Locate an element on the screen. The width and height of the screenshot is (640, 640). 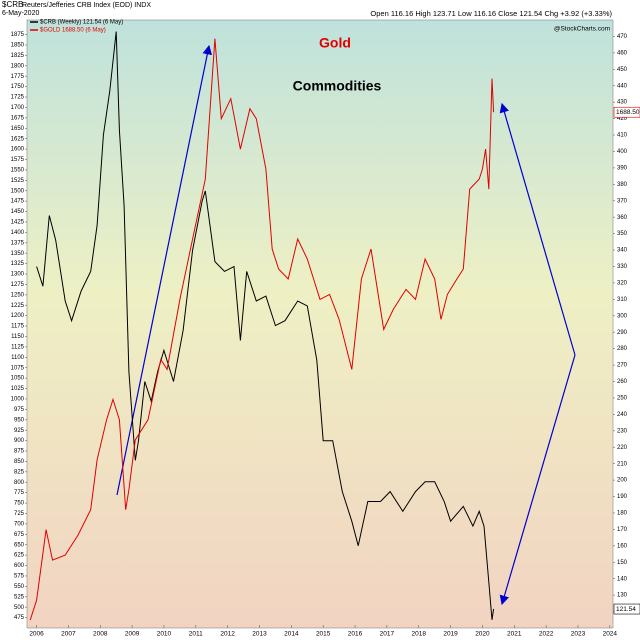
symbol: $CRB is located at coordinates (12, 4).